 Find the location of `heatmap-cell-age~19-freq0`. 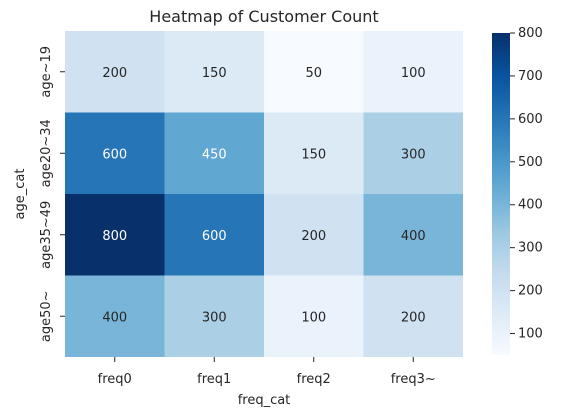

heatmap-cell-age~19-freq0 is located at coordinates (115, 72).